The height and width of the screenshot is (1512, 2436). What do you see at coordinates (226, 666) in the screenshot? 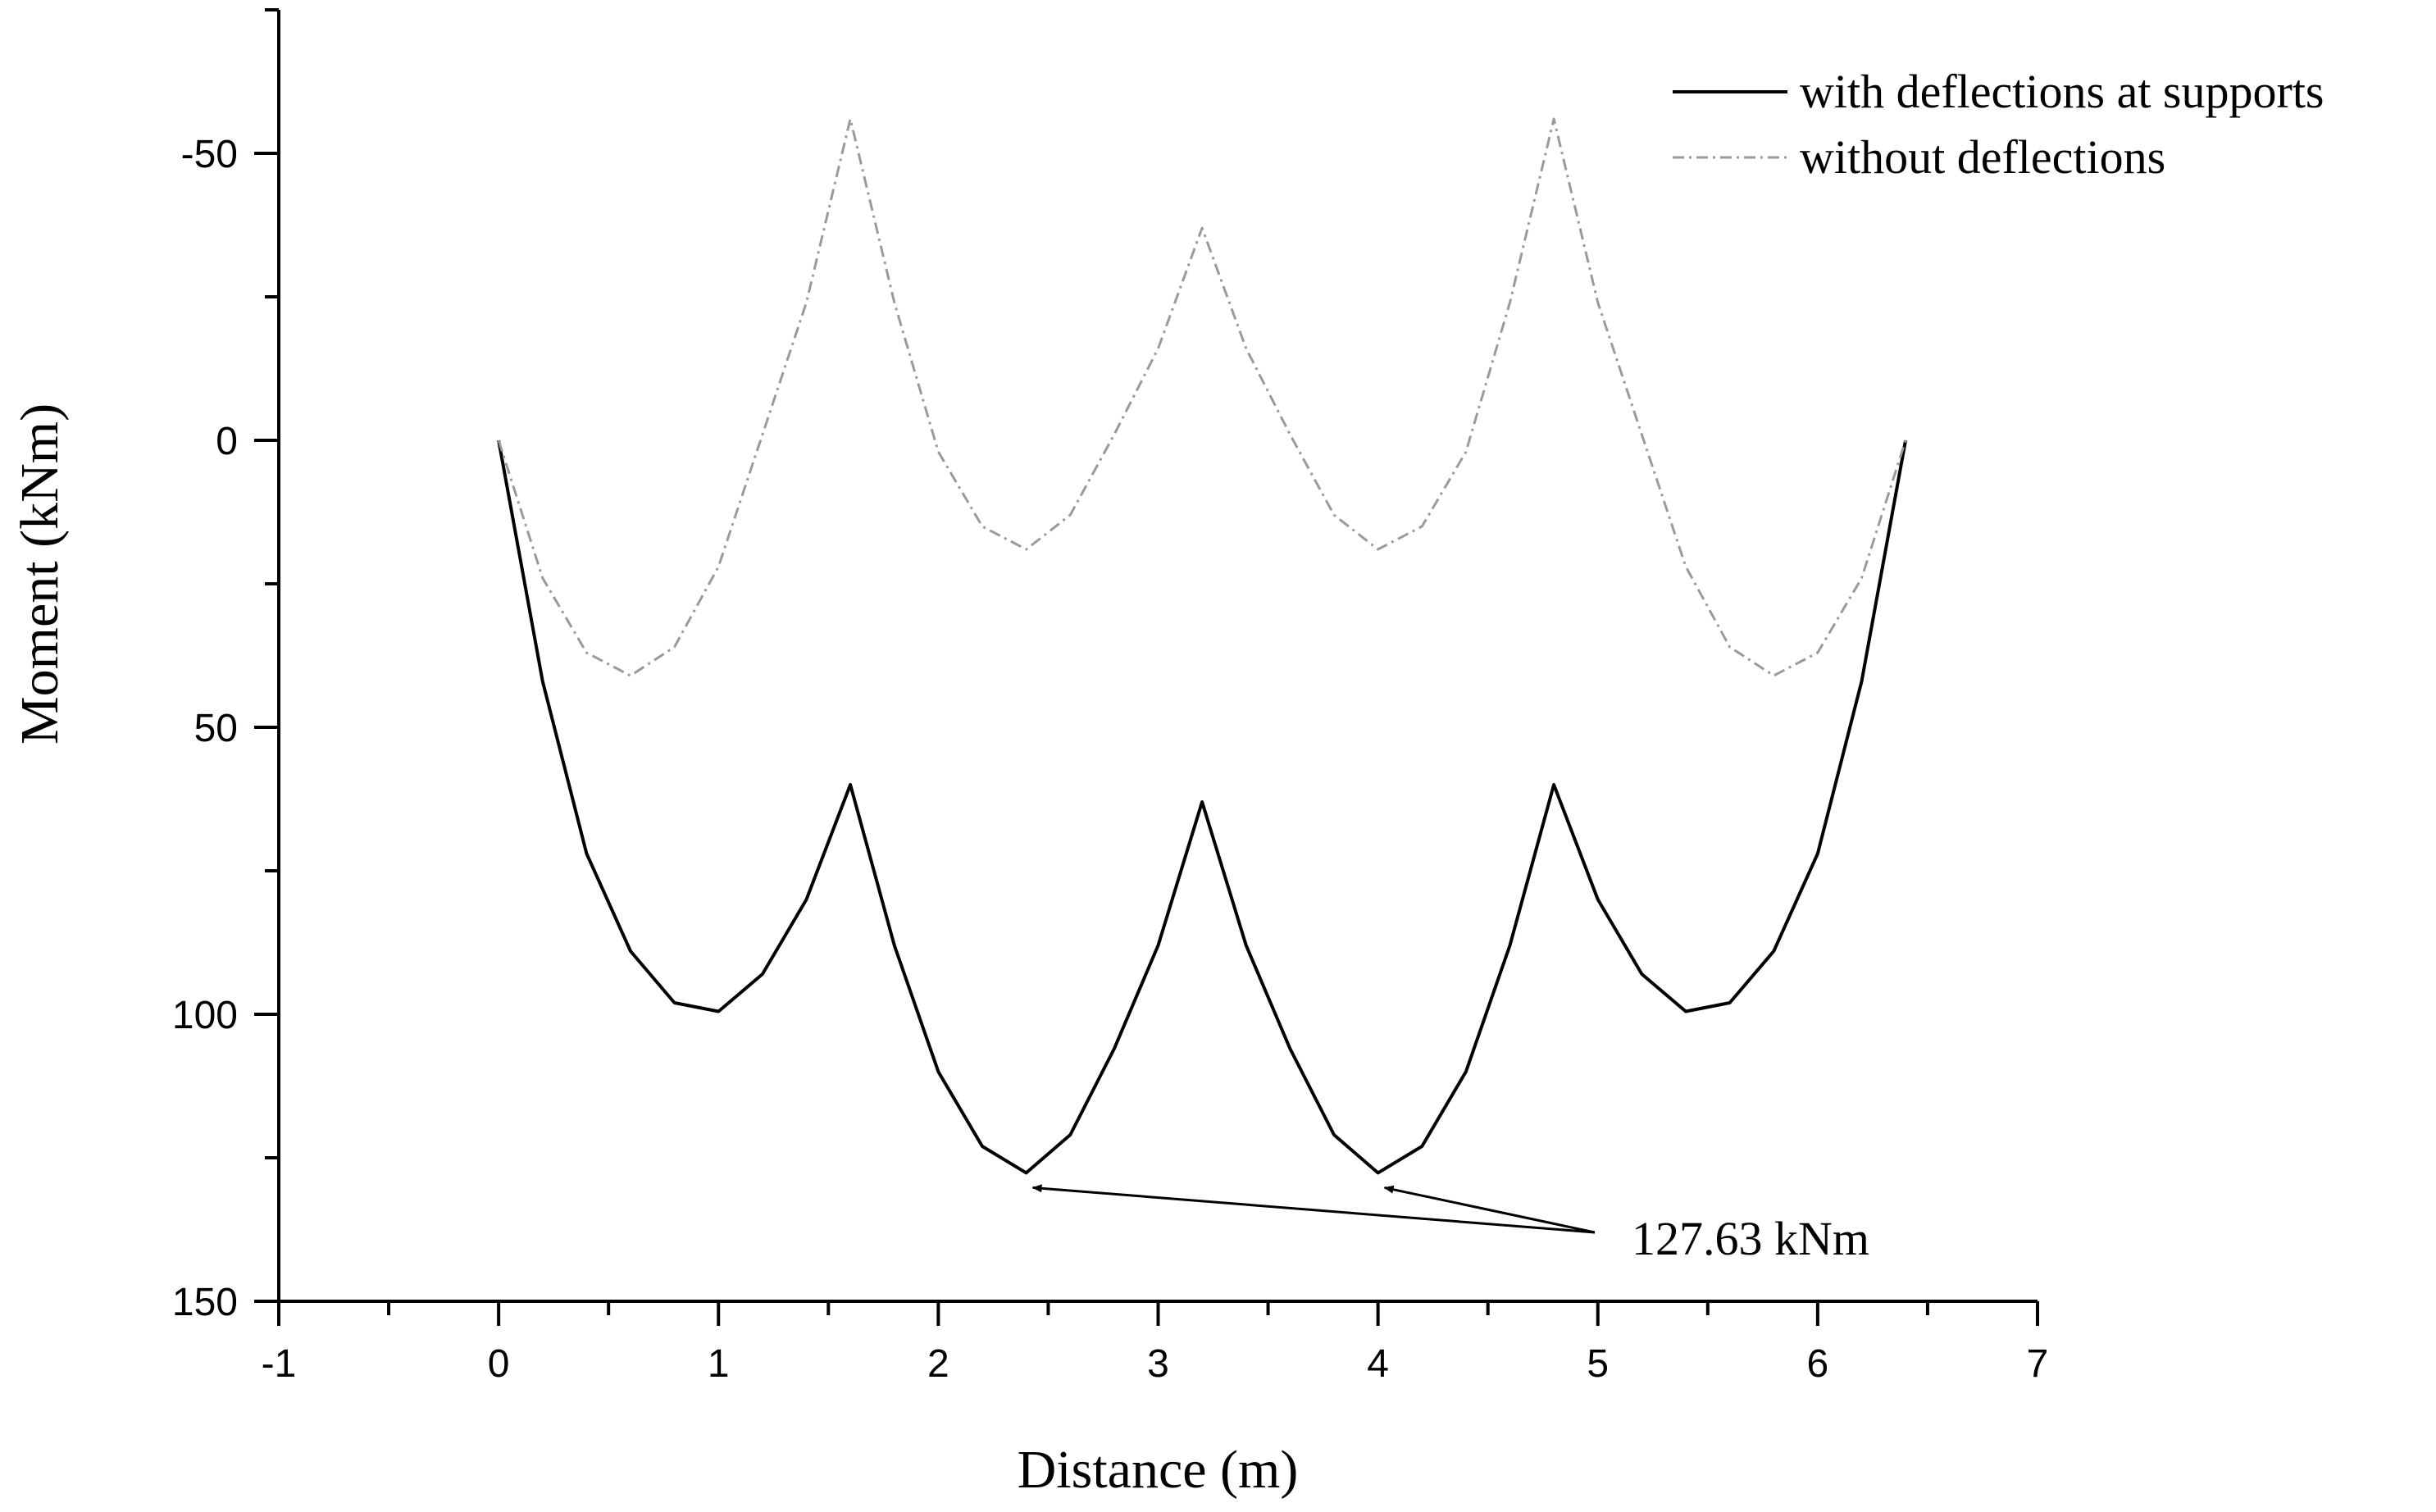
I see `y-axis-ticks: -50 0 50 100 150` at bounding box center [226, 666].